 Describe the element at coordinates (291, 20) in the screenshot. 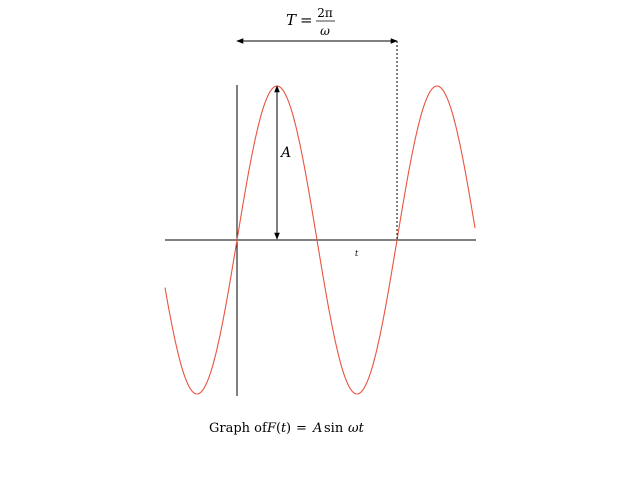

I see `period-symbol: T` at that location.